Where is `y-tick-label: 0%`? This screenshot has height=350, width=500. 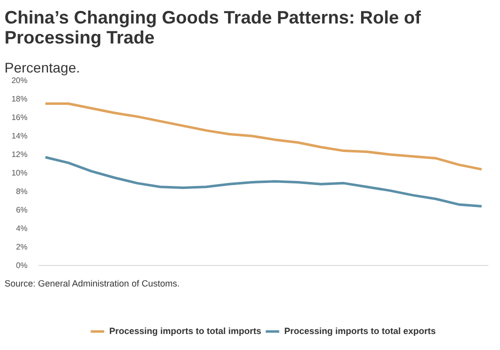
y-tick-label: 0% is located at coordinates (22, 265).